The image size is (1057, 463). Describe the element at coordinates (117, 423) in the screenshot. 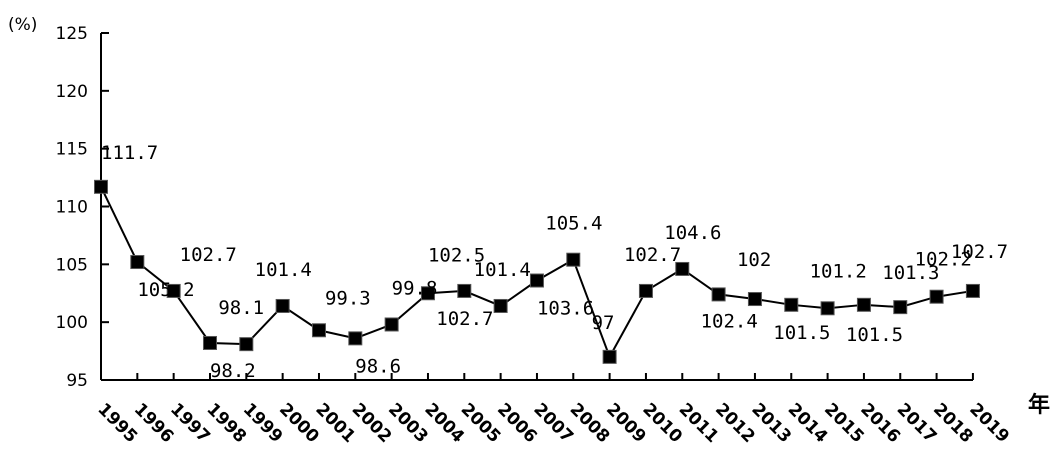

I see `x-tick-label: 1995` at that location.